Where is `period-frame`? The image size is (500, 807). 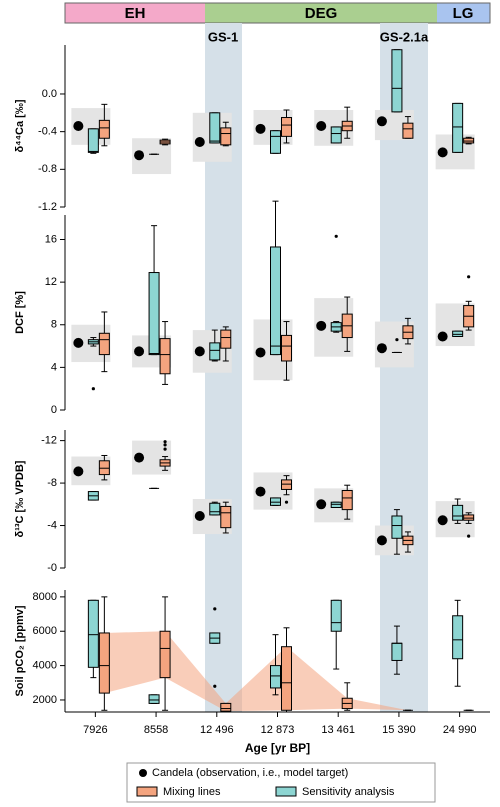 period-frame is located at coordinates (277, 13).